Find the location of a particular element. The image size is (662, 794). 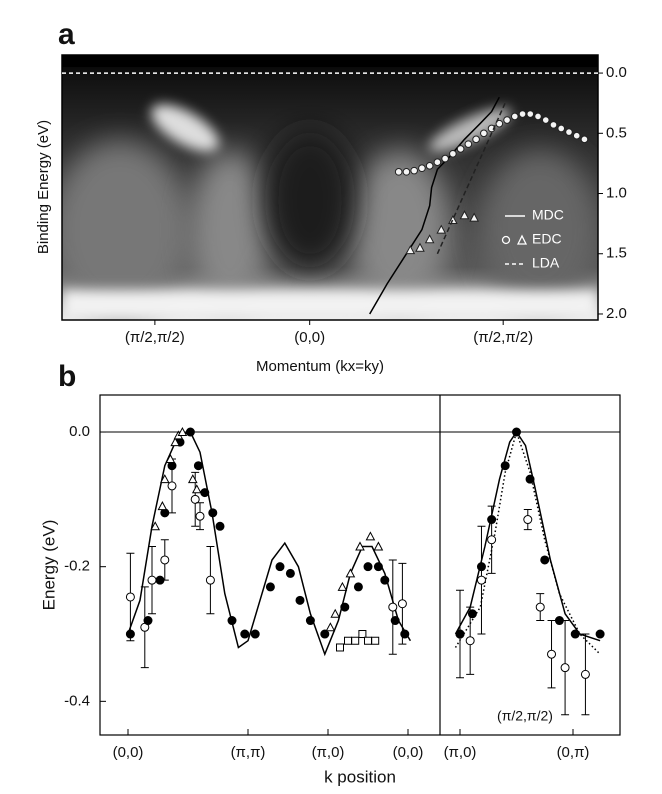

x-tick-label: (π,π) is located at coordinates (248, 752).